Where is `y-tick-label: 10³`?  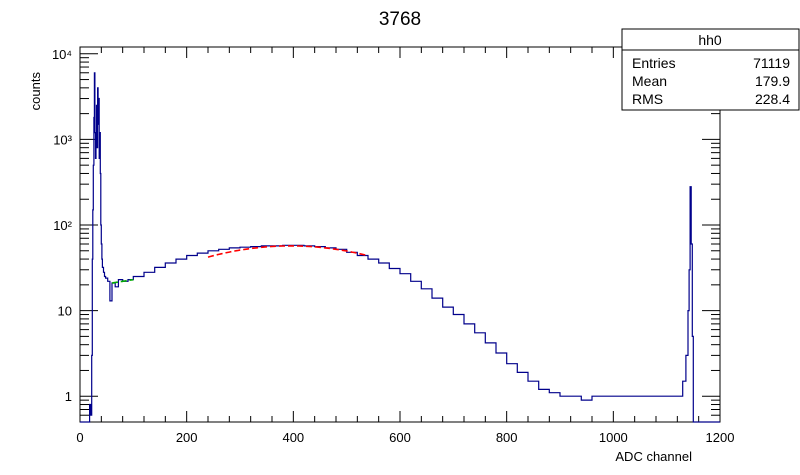 y-tick-label: 10³ is located at coordinates (62, 139).